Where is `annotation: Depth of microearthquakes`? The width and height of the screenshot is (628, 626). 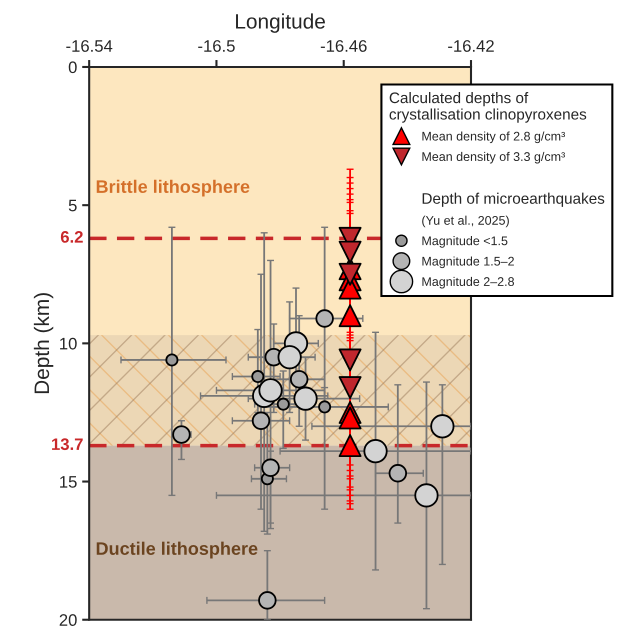
annotation: Depth of microearthquakes is located at coordinates (513, 199).